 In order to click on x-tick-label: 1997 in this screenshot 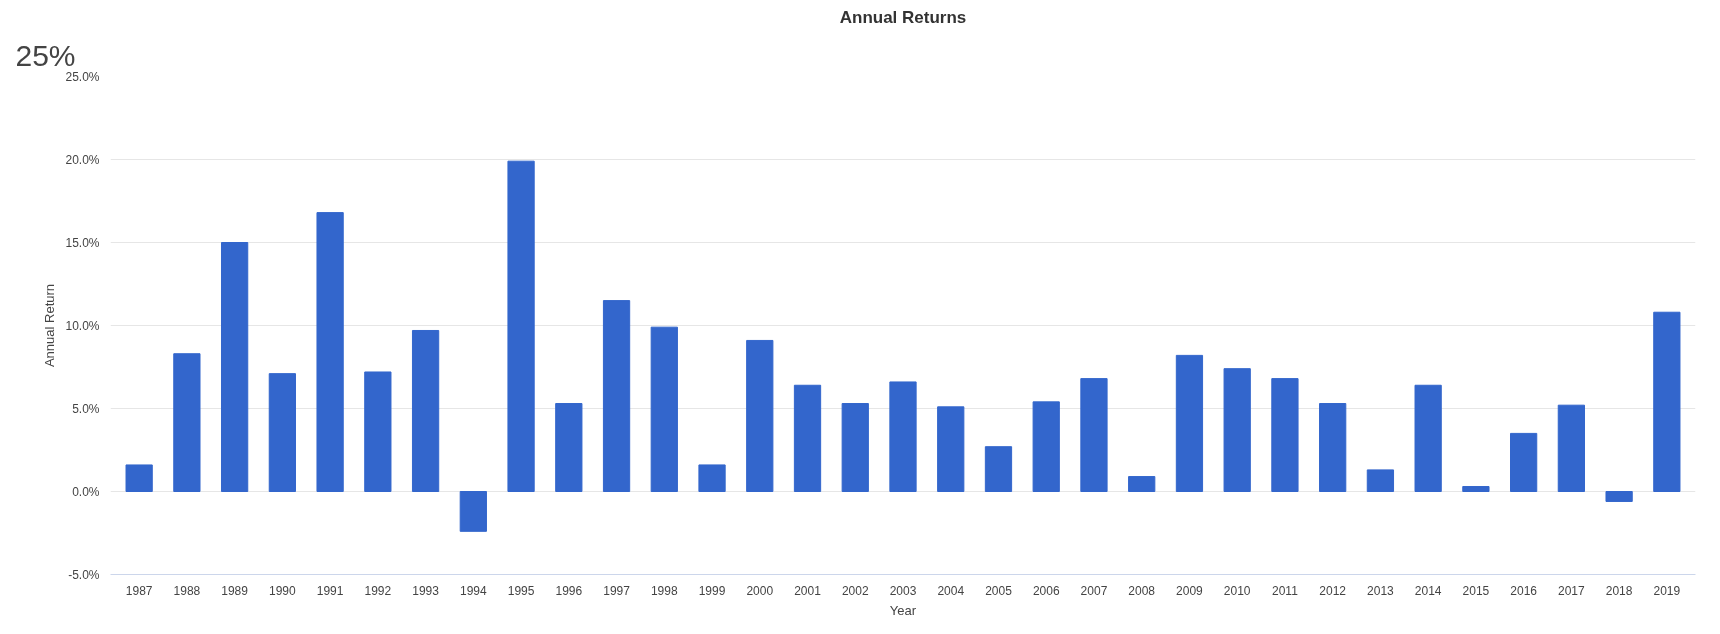, I will do `click(617, 590)`.